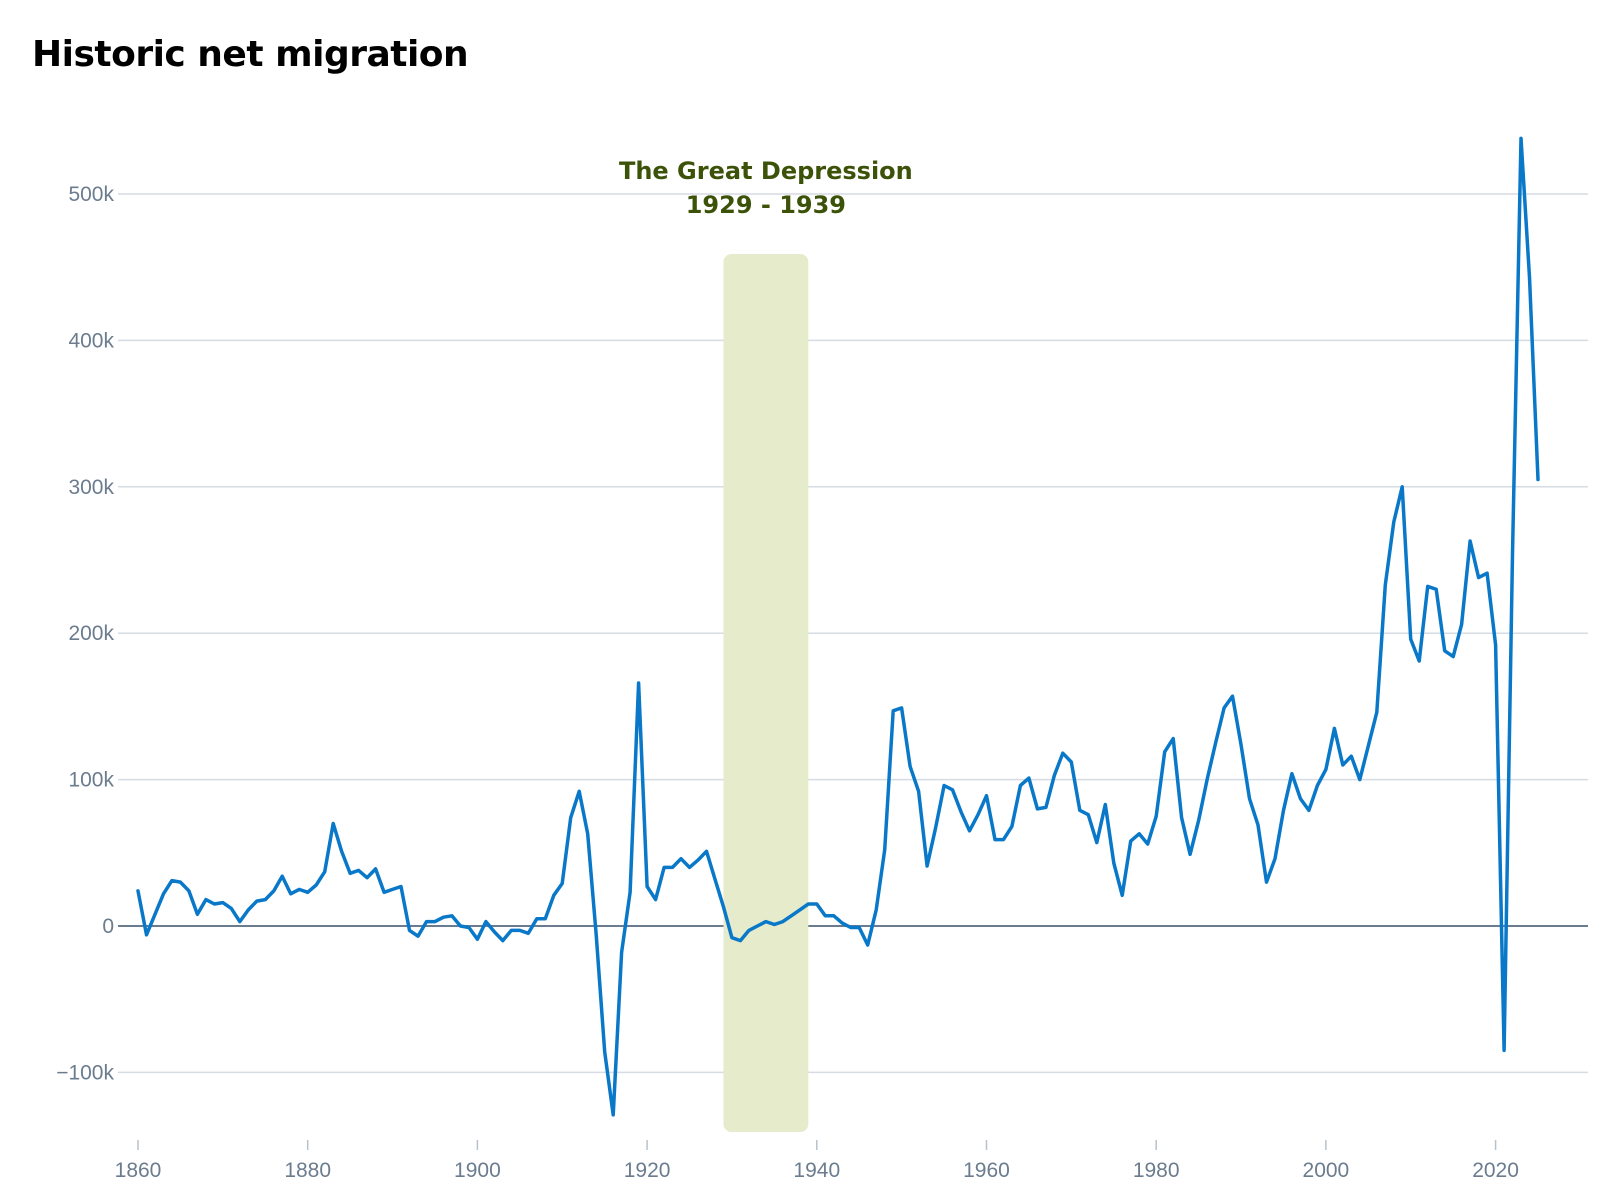 This screenshot has height=1200, width=1600. Describe the element at coordinates (766, 188) in the screenshot. I see `annotation: The Great Depression 1929 - 1939` at that location.